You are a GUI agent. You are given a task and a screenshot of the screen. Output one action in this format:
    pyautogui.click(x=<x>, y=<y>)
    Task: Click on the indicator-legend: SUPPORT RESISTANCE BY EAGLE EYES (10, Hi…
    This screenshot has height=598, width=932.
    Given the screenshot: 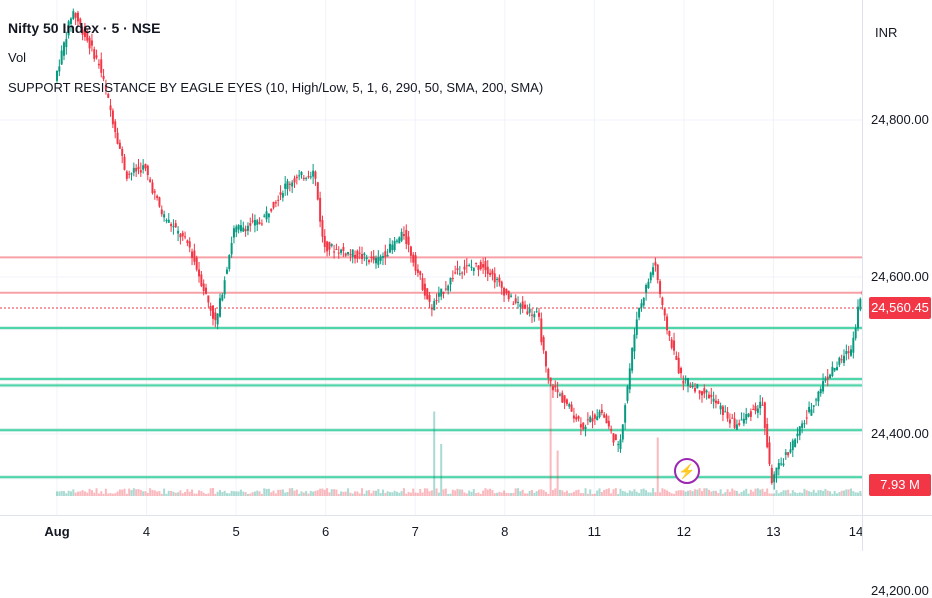 What is the action you would take?
    pyautogui.click(x=275, y=87)
    